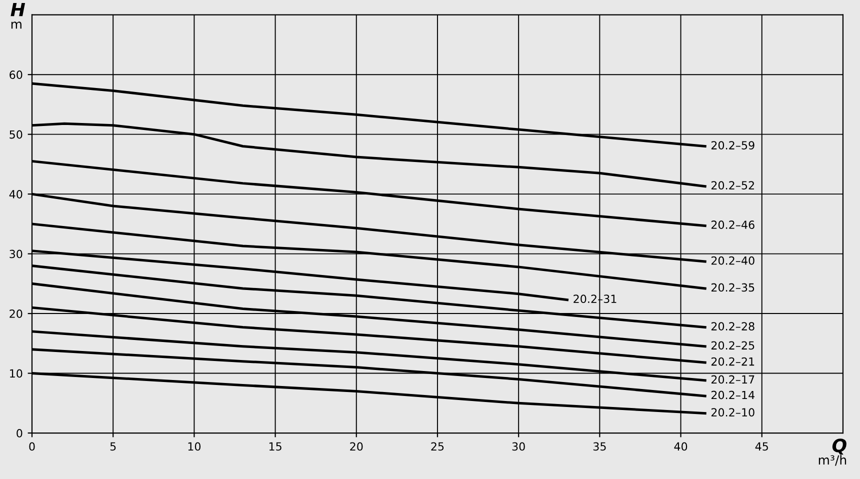  What do you see at coordinates (16, 314) in the screenshot?
I see `y-tick-label: 20` at bounding box center [16, 314].